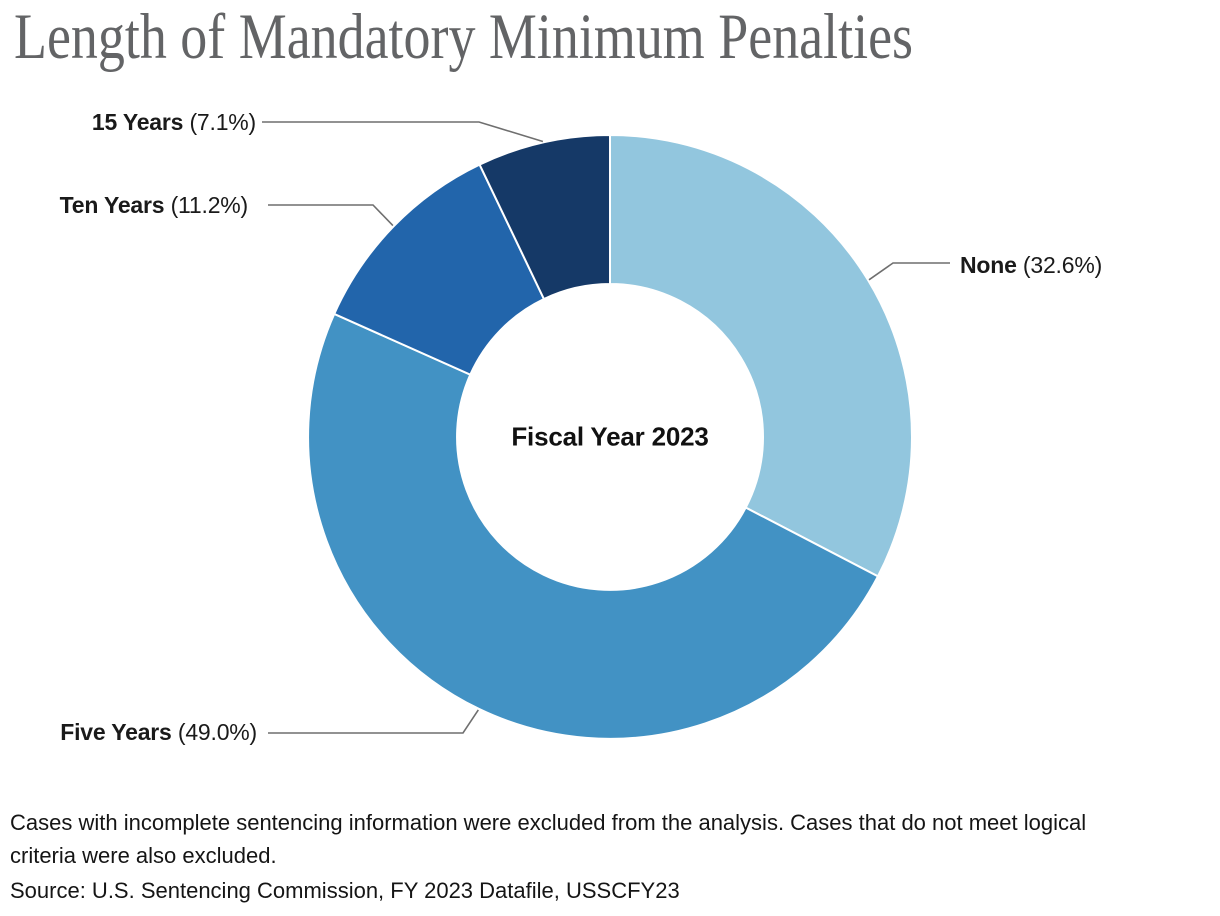 This screenshot has height=916, width=1220. I want to click on slice-label-ten-years: Ten Years (11.2%), so click(154, 205).